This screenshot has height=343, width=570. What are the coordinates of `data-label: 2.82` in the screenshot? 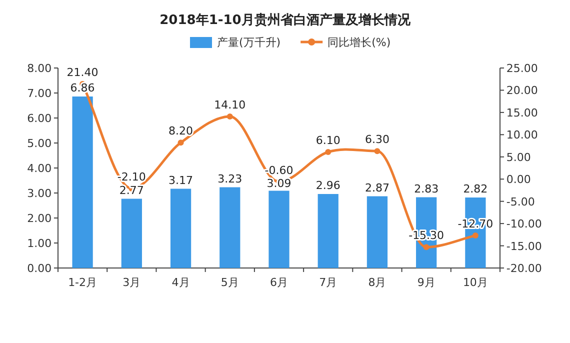 It's located at (475, 189).